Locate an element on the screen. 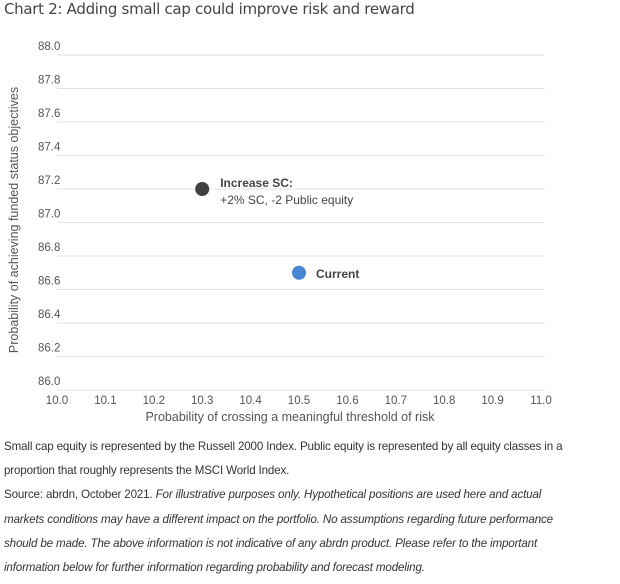  y-tick-label: 88.0 is located at coordinates (49, 47).